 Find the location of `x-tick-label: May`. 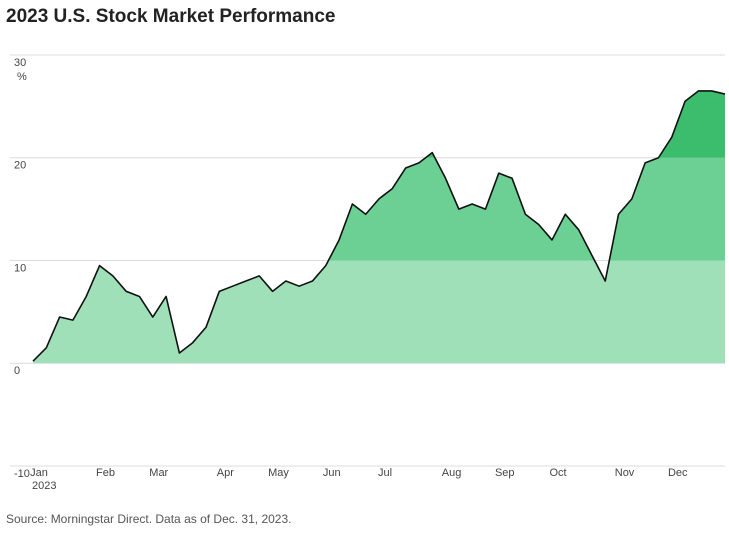

x-tick-label: May is located at coordinates (278, 473).